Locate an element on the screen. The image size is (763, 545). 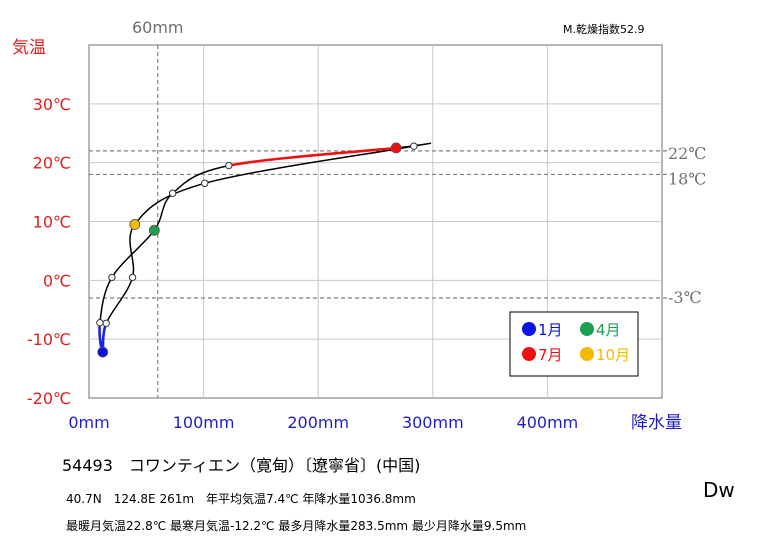
legend-label: 10月 is located at coordinates (613, 355).